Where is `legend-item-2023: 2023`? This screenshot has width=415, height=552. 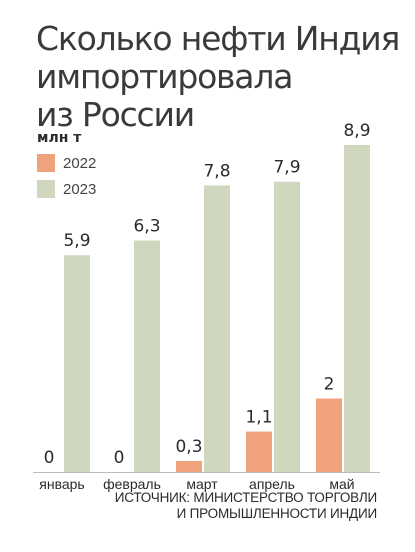 legend-item-2023: 2023 is located at coordinates (66, 189).